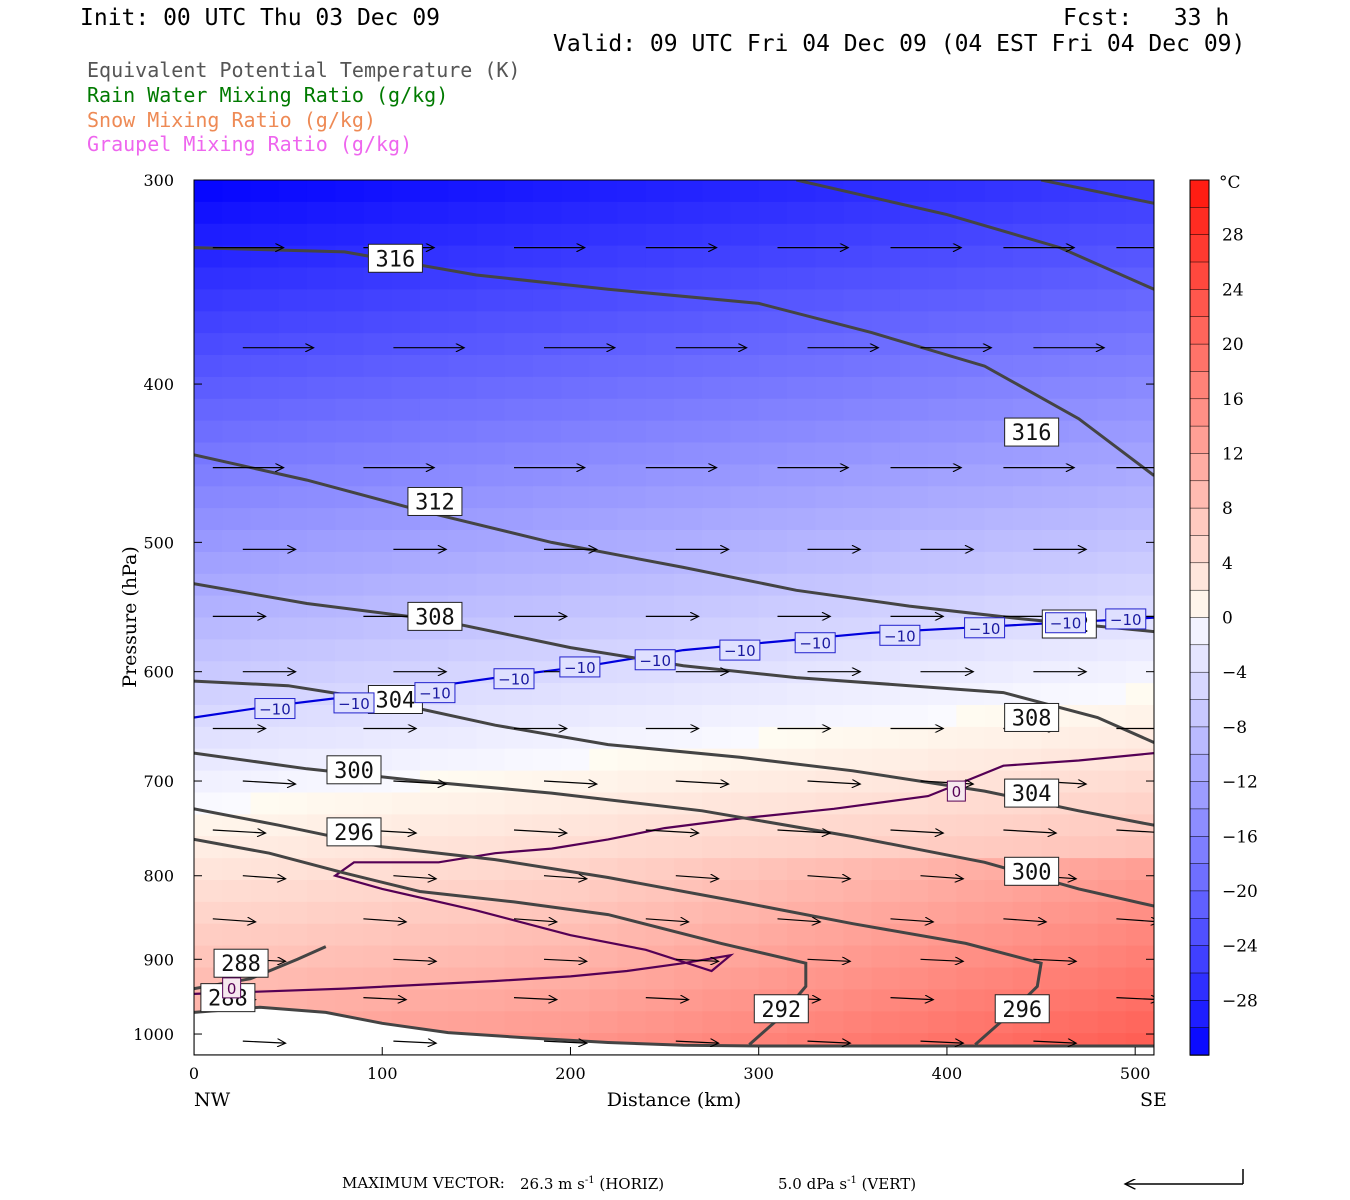 This screenshot has height=1200, width=1350. I want to click on x-tick-label: 400, so click(947, 1073).